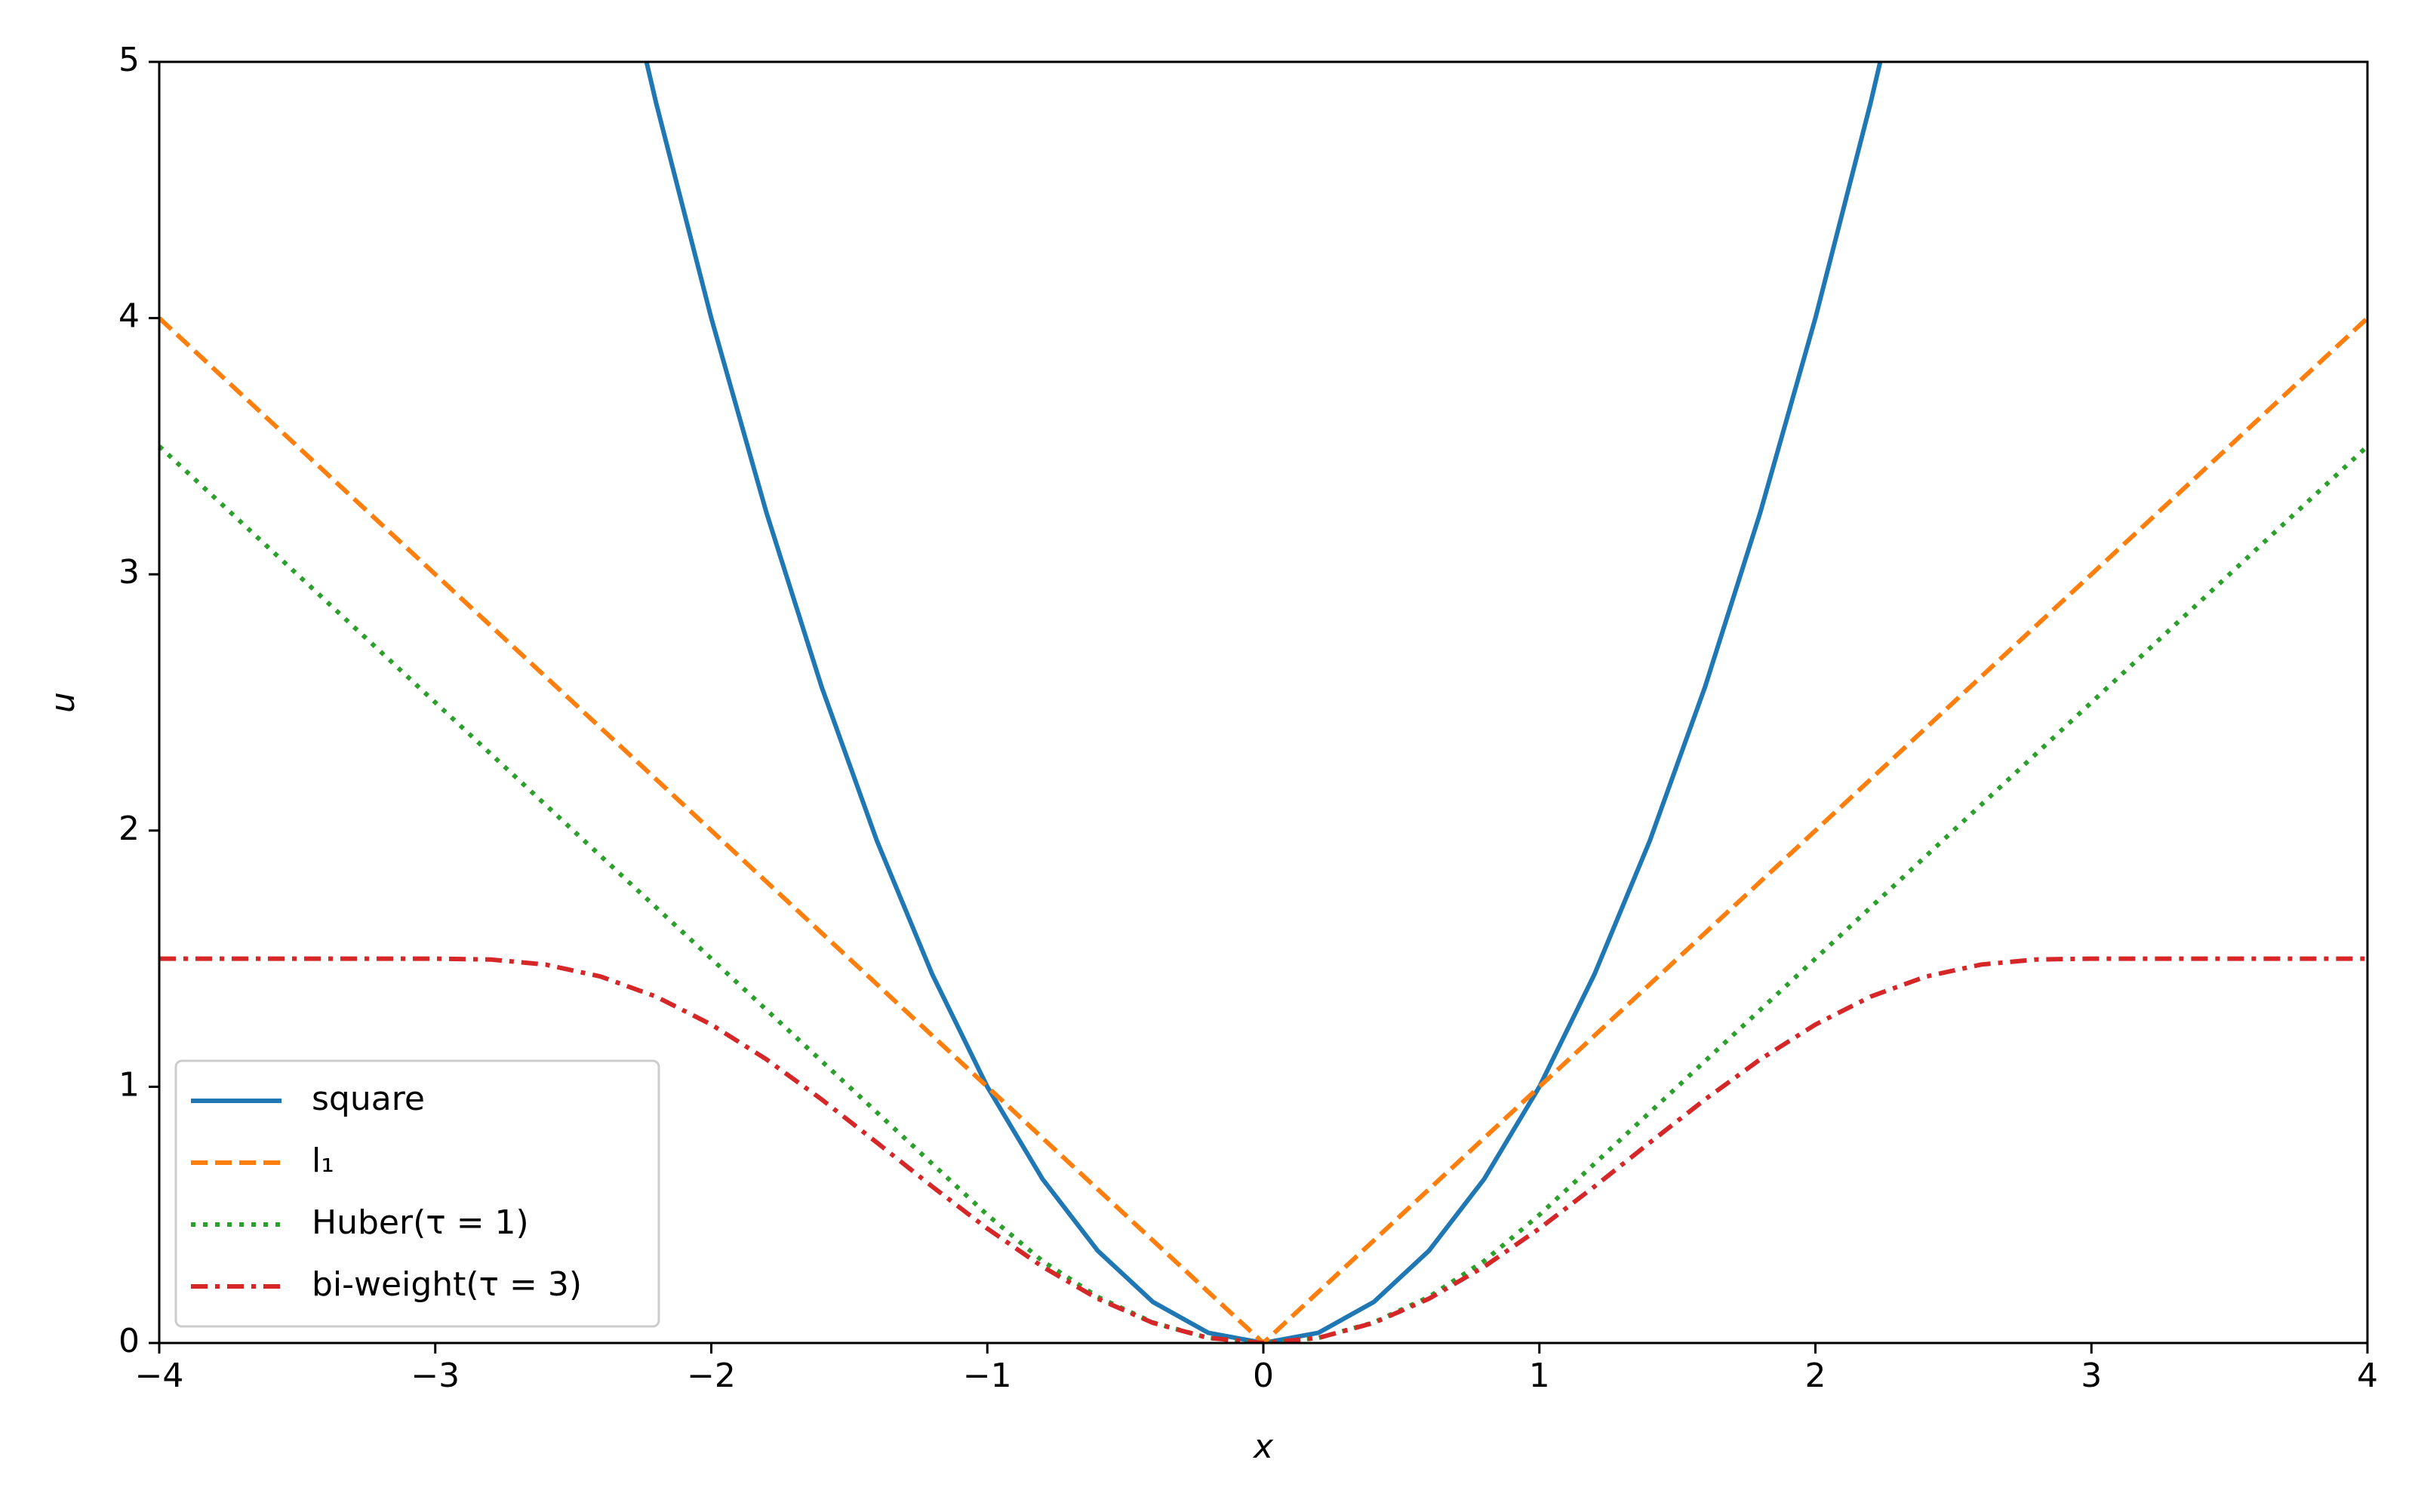 The image size is (2415, 1512). Describe the element at coordinates (435, 1376) in the screenshot. I see `x-tick-label: −3` at that location.